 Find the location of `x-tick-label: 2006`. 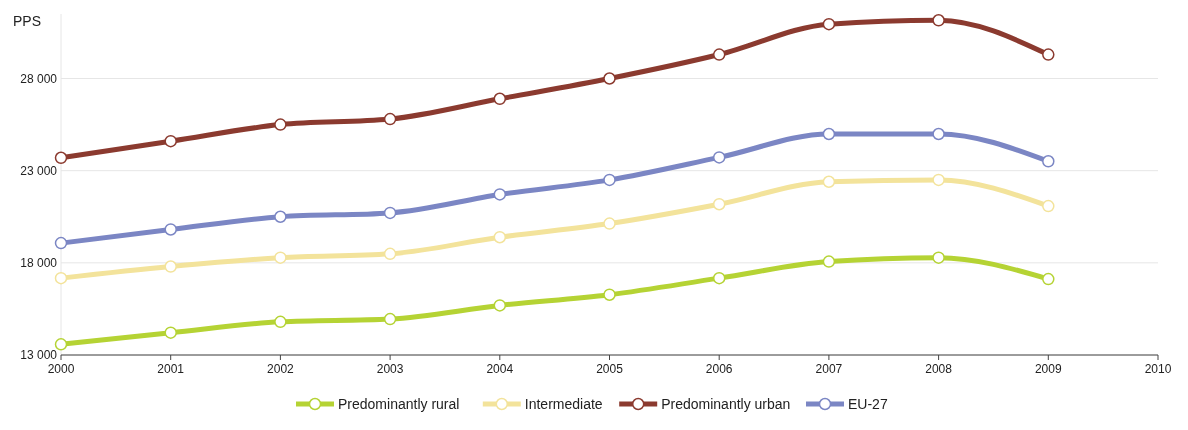

x-tick-label: 2006 is located at coordinates (719, 369).